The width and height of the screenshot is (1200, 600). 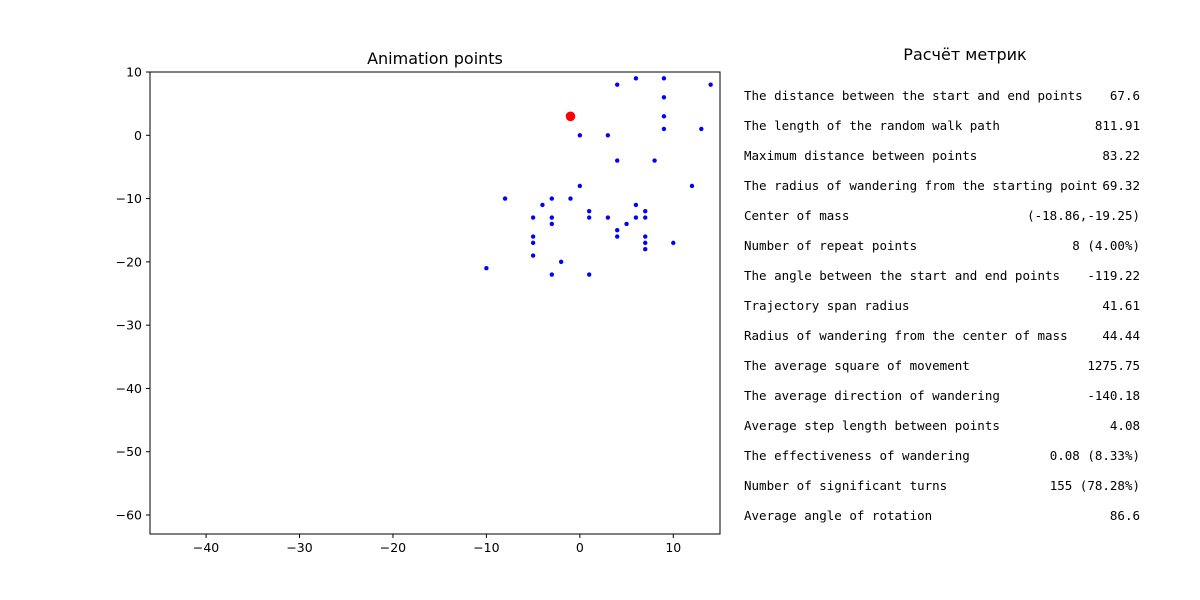 I want to click on metric-value: -140.18, so click(x=1113, y=395).